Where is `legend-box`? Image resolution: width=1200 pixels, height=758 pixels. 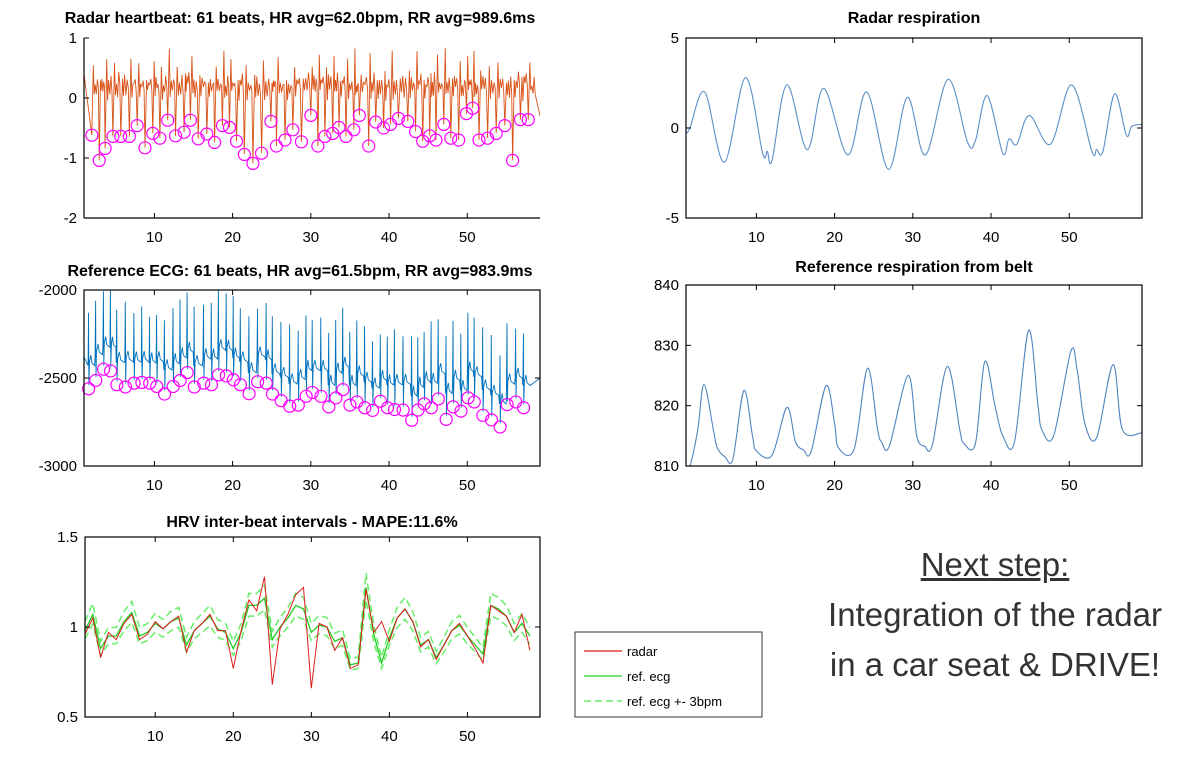 legend-box is located at coordinates (668, 674).